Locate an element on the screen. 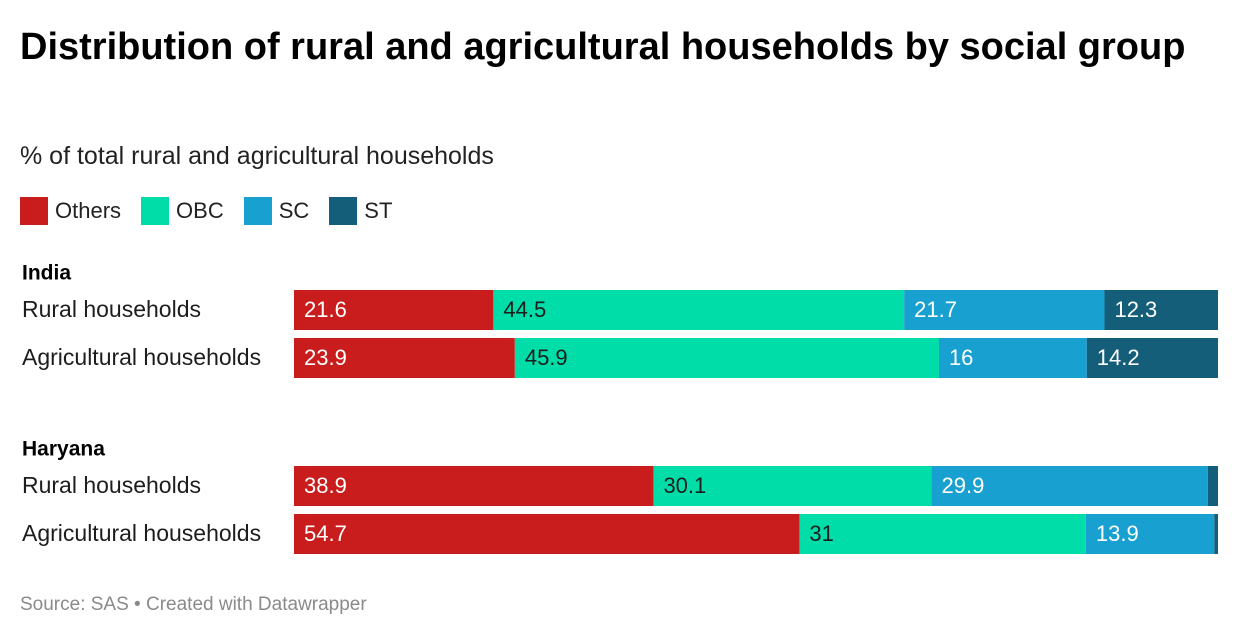 The width and height of the screenshot is (1240, 642). bar-segment-haryana-rural-households-others is located at coordinates (474, 486).